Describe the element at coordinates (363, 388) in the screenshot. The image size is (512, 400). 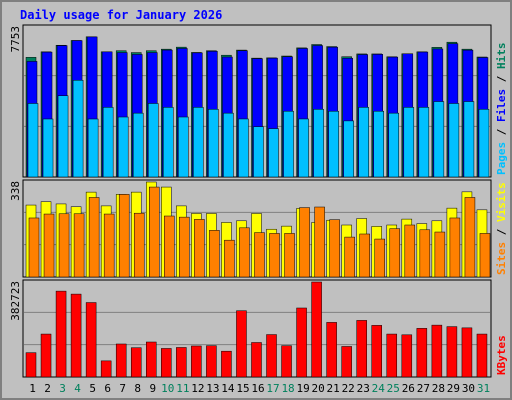
I see `x-tick-label: 23` at that location.